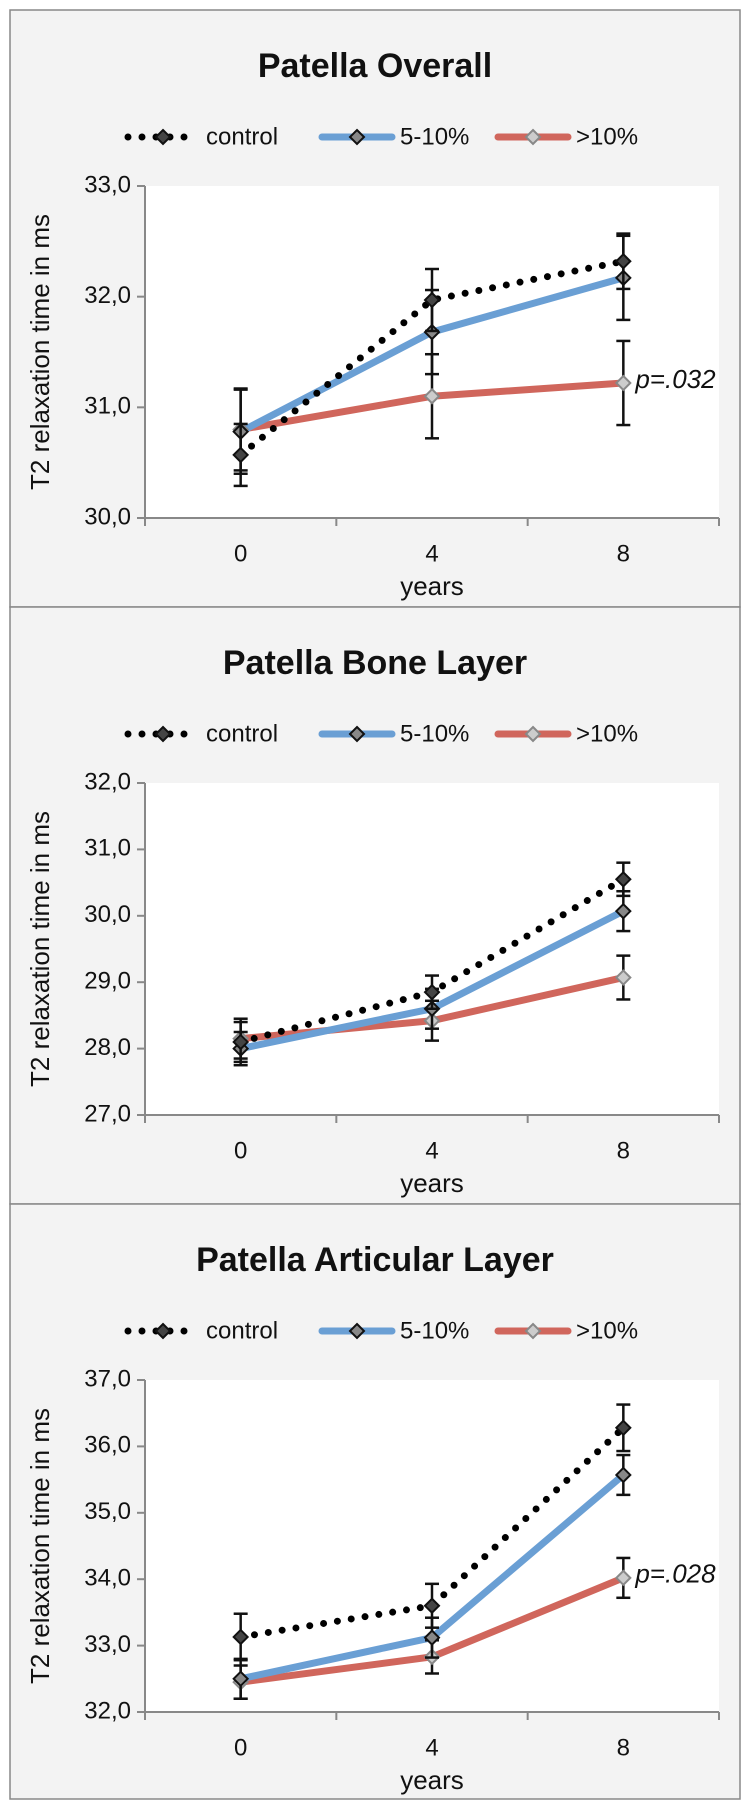 The image size is (750, 1802). What do you see at coordinates (107, 1511) in the screenshot?
I see `y-tick-label: 35,0` at bounding box center [107, 1511].